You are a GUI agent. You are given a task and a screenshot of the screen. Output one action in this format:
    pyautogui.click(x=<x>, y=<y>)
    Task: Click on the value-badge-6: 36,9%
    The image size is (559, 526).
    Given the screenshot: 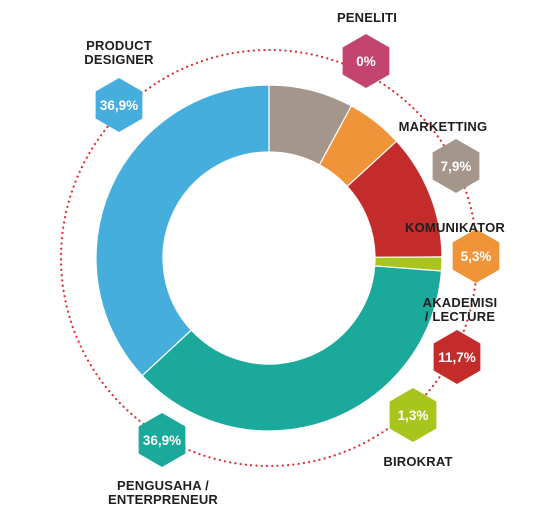 What is the action you would take?
    pyautogui.click(x=119, y=105)
    